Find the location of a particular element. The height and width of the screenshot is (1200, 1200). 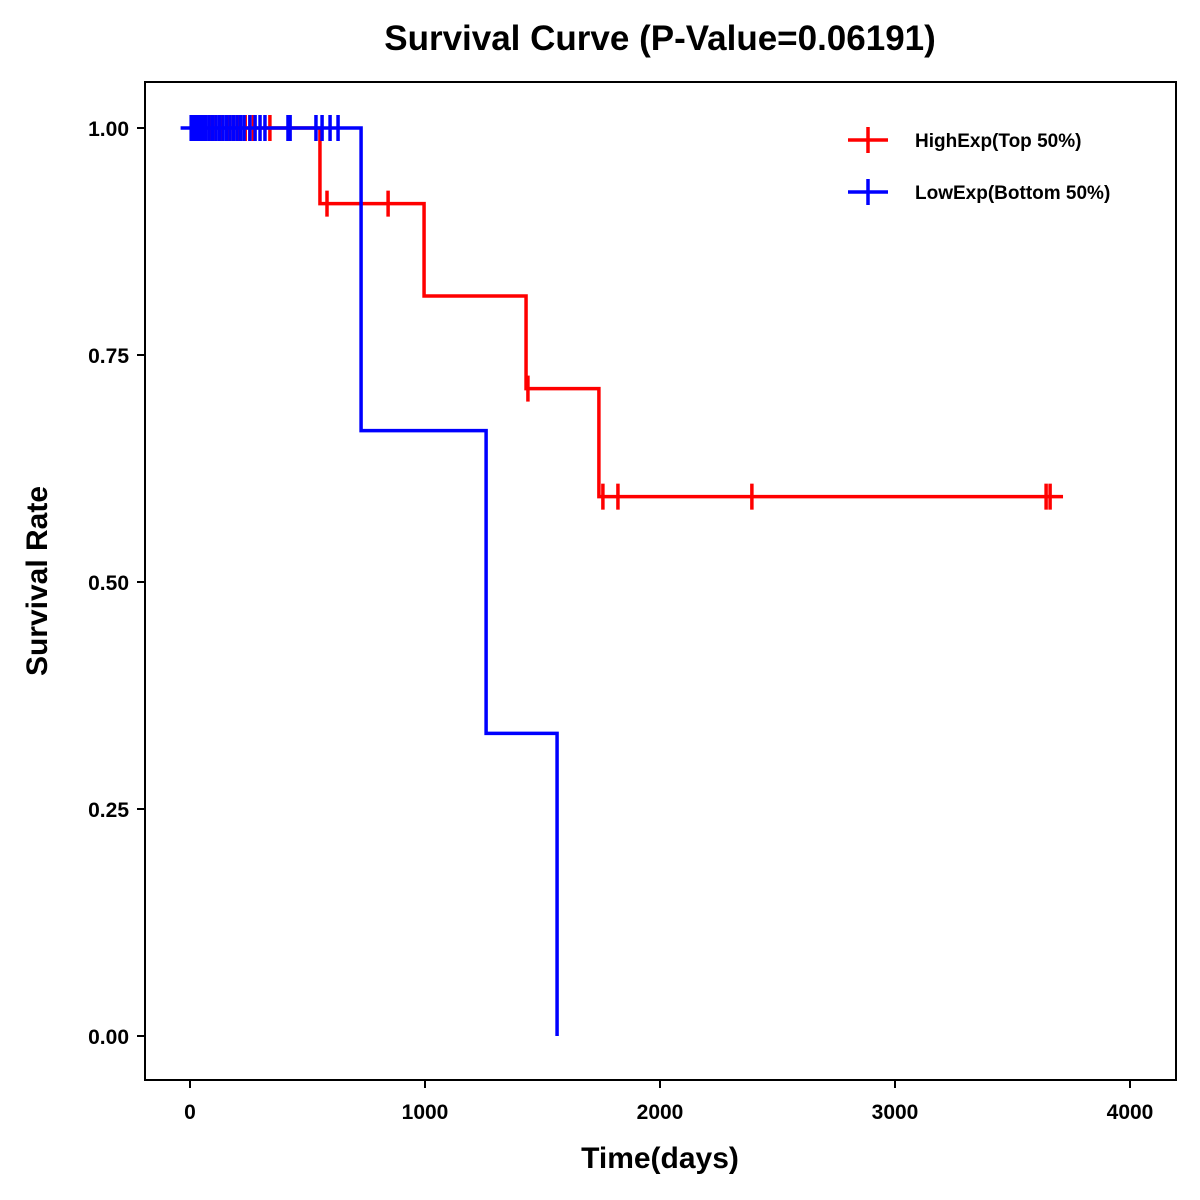

legend: HighExp(Top 50%) LowExp(Bottom 50%) is located at coordinates (979, 166).